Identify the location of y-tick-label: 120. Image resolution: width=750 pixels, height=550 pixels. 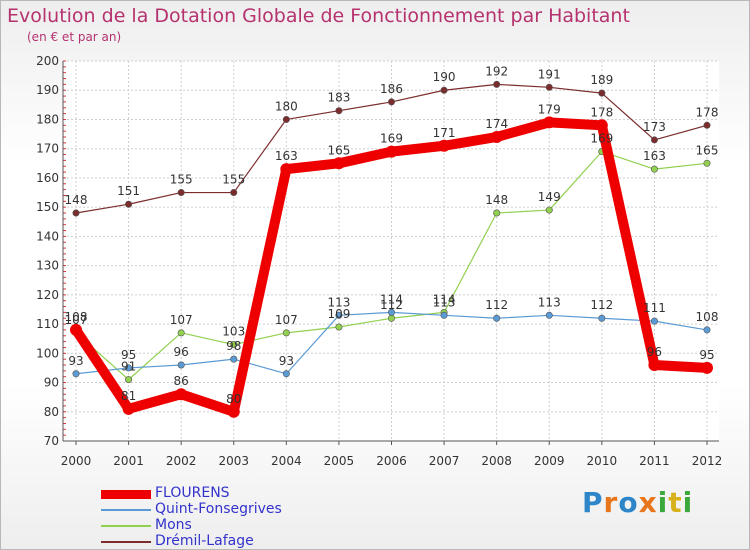
(47, 295).